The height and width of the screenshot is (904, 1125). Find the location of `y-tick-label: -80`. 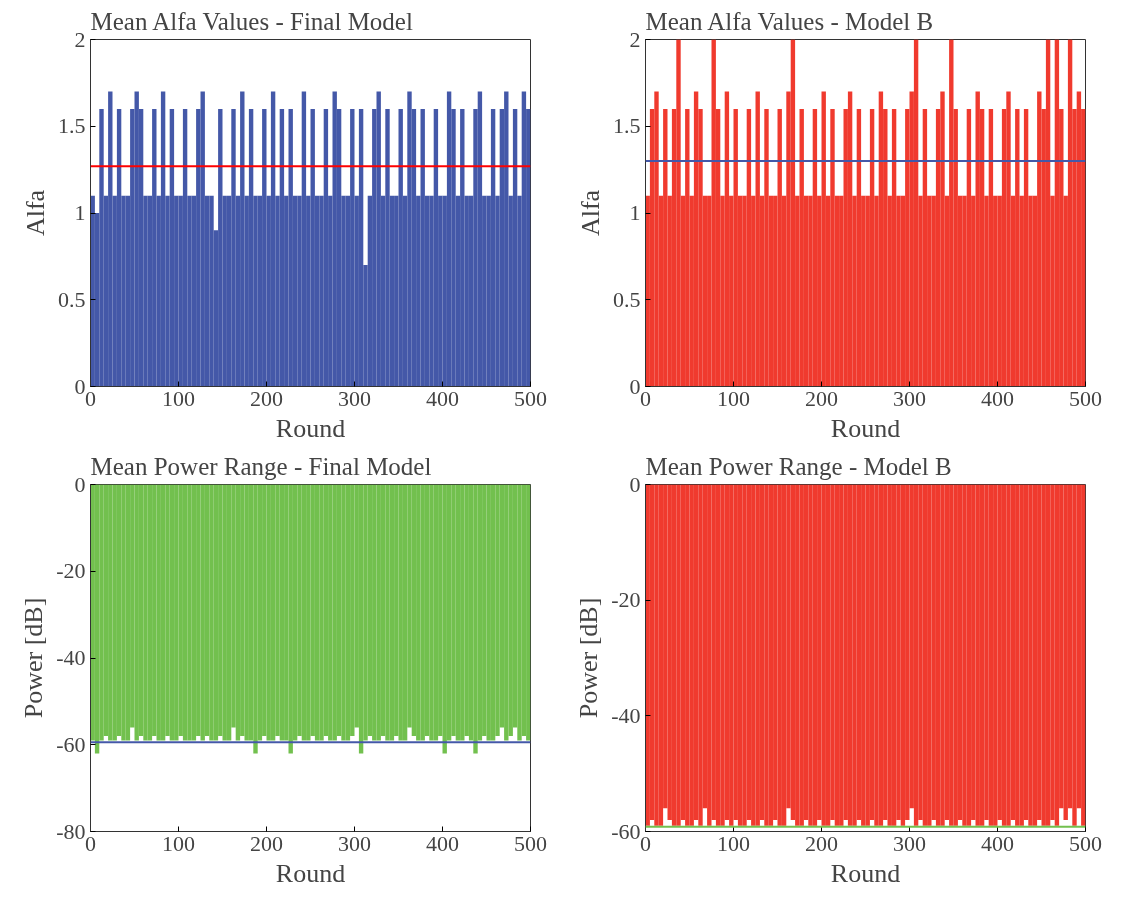

y-tick-label: -80 is located at coordinates (71, 831).